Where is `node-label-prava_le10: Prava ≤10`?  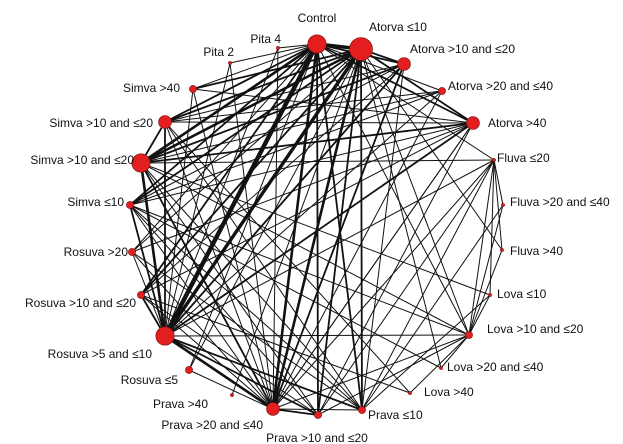
node-label-prava_le10: Prava ≤10 is located at coordinates (395, 415).